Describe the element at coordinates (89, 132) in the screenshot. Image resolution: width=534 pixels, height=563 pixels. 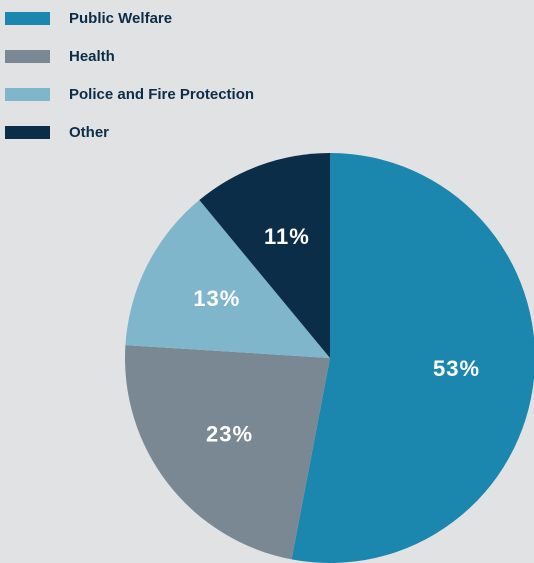
I see `legend-label: Other` at that location.